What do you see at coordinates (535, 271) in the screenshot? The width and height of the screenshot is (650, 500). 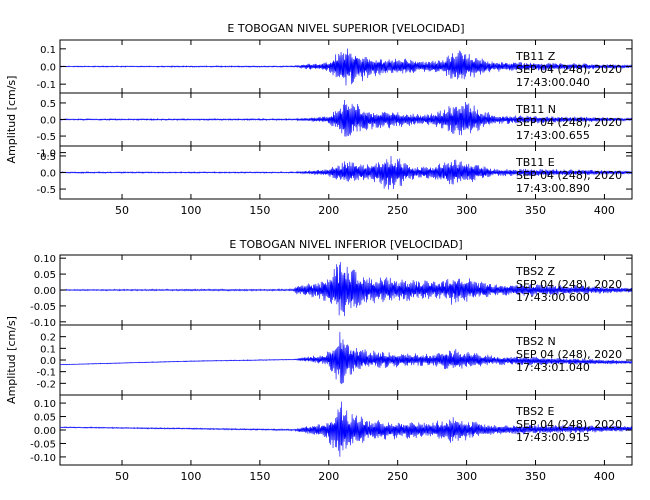 I see `station-label-line1: TBS2 Z` at bounding box center [535, 271].